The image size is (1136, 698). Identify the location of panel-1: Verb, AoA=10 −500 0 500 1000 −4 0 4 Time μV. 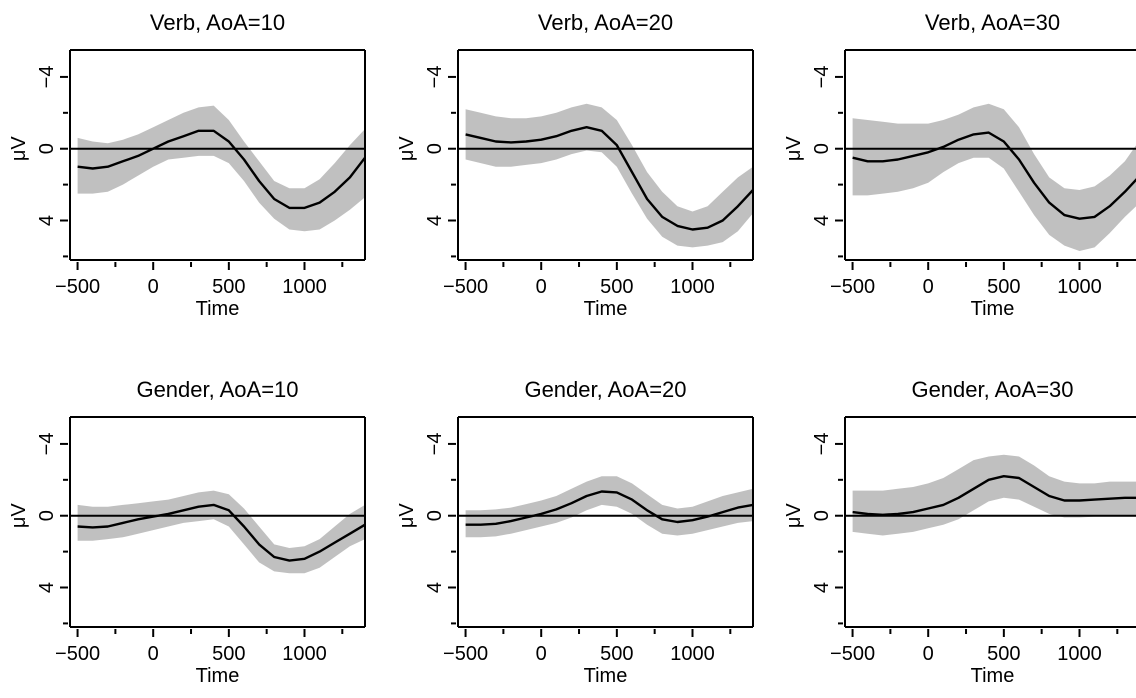
(187, 165).